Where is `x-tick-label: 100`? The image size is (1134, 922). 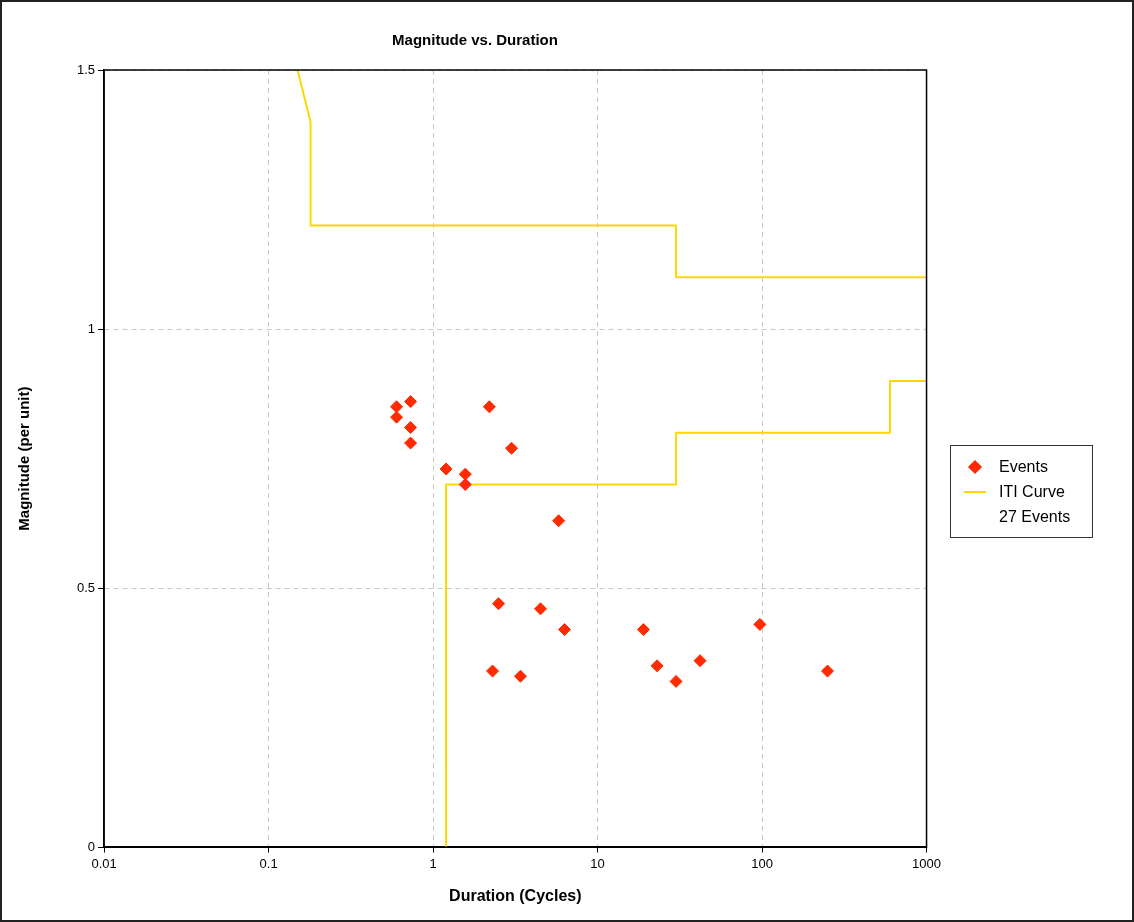 x-tick-label: 100 is located at coordinates (762, 863).